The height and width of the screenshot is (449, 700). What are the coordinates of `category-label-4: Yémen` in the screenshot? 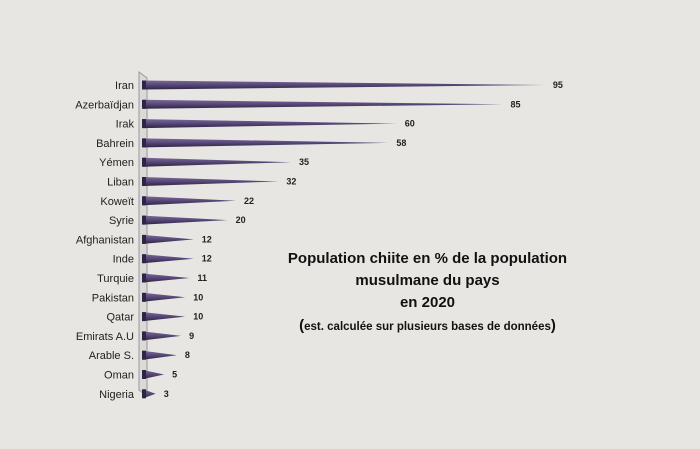 It's located at (116, 163).